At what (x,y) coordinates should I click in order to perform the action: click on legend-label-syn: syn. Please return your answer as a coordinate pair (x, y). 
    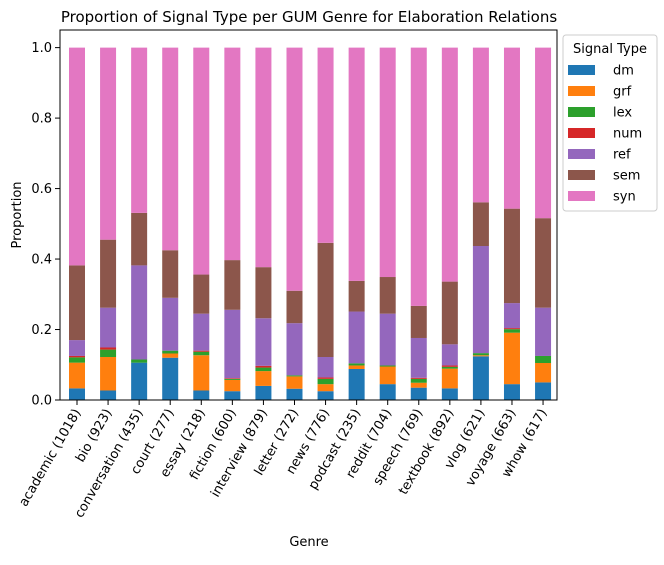
    Looking at the image, I should click on (624, 197).